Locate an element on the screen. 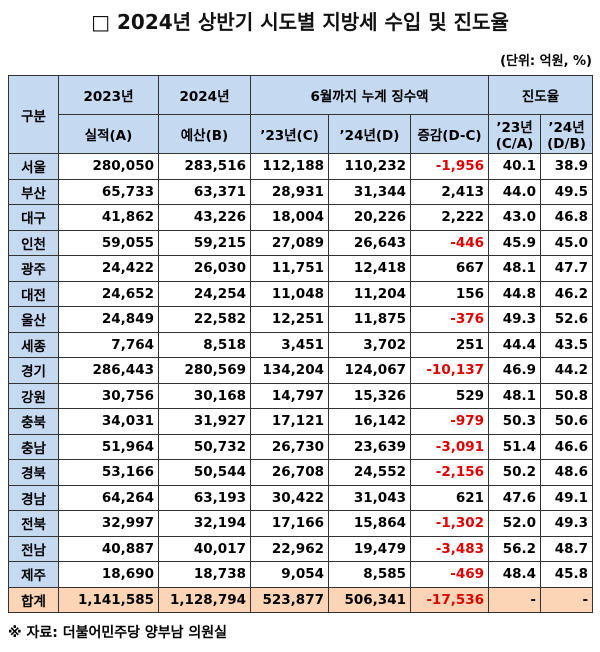 The width and height of the screenshot is (600, 652). data-row: 충남 51,964 50,732 26,730 23,639 -3,091 51.4 46.6 is located at coordinates (301, 446).